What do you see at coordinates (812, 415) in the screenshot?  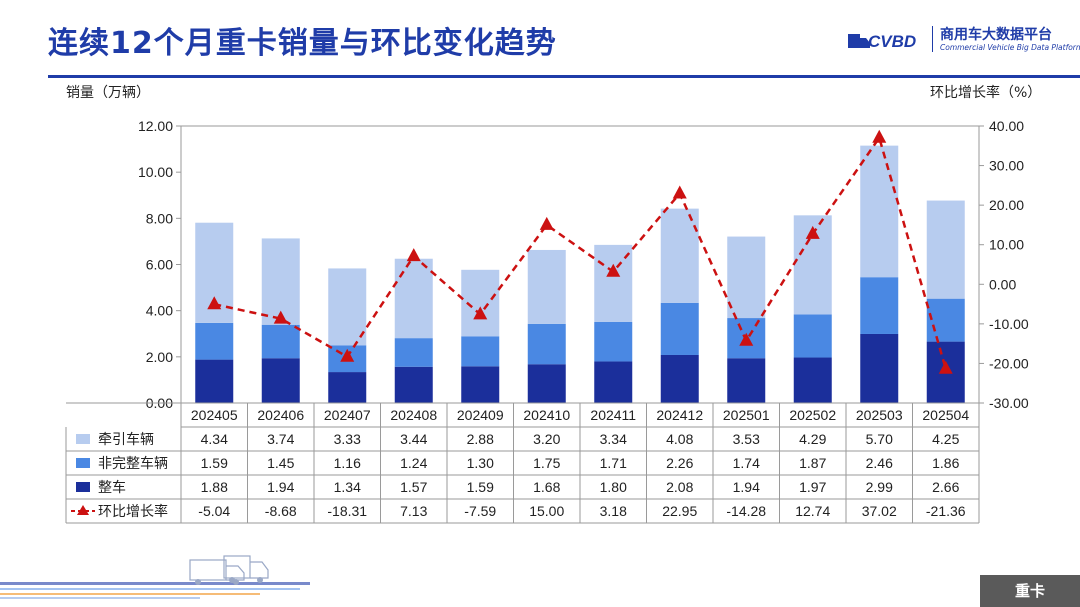 I see `category-label: 202502` at bounding box center [812, 415].